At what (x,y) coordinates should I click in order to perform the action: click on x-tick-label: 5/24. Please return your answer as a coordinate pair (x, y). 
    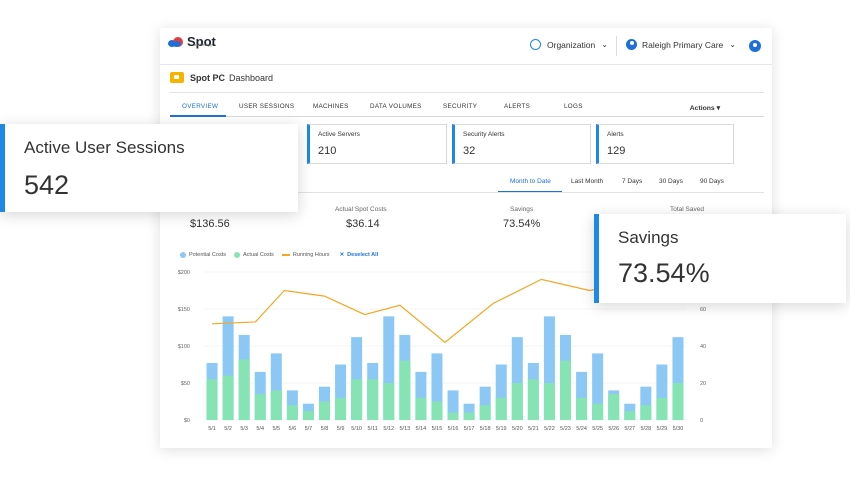
    Looking at the image, I should click on (581, 429).